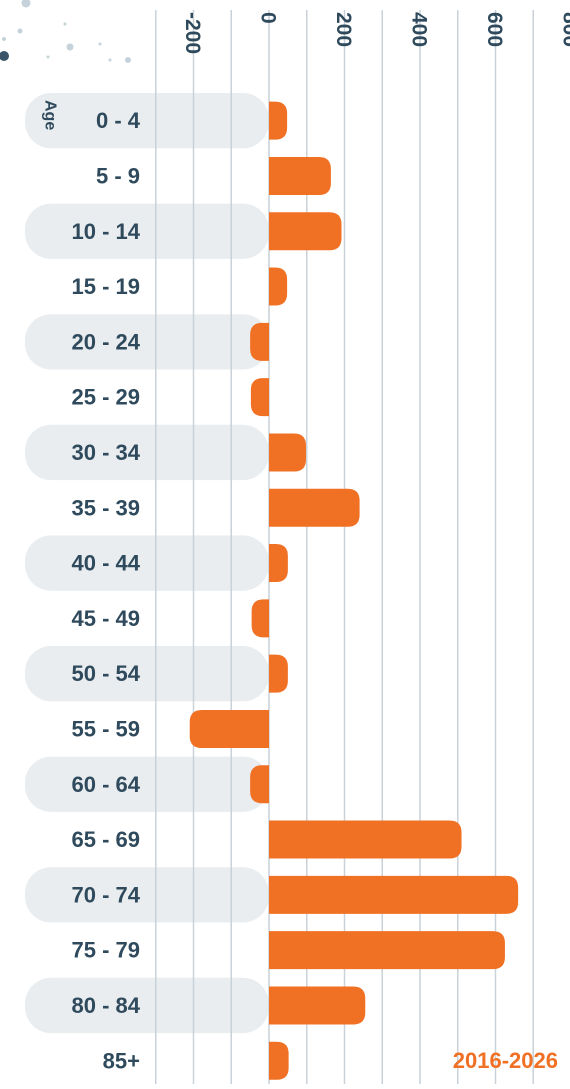 The image size is (570, 1089). I want to click on category-label: 50 - 54, so click(106, 673).